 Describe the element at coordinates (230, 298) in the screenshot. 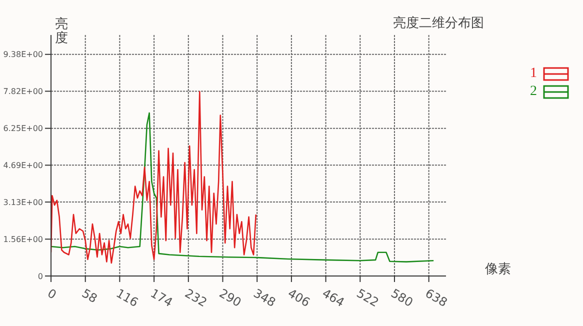

I see `x-tick-label: 290` at that location.